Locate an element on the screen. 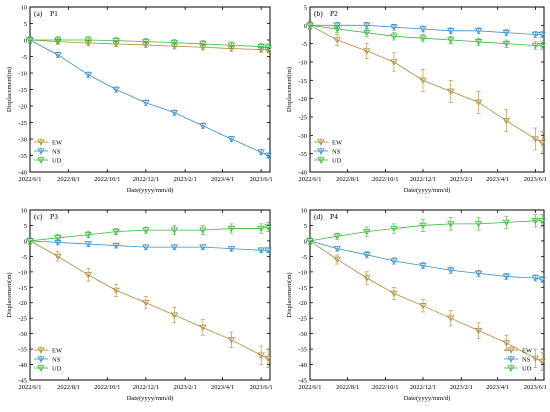 This screenshot has width=550, height=412. y-tick-label: 0 is located at coordinates (305, 26).